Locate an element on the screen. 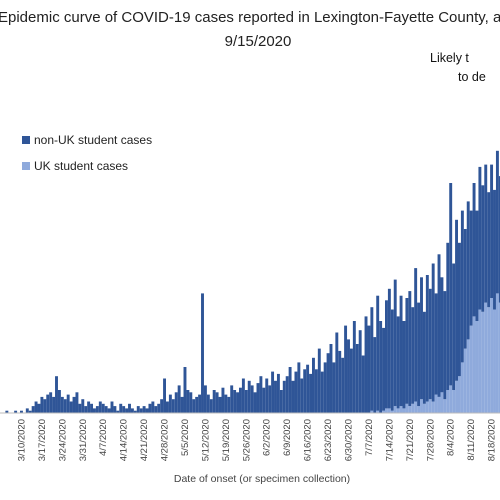  x-tick-label: 7/7/2020 is located at coordinates (369, 437).